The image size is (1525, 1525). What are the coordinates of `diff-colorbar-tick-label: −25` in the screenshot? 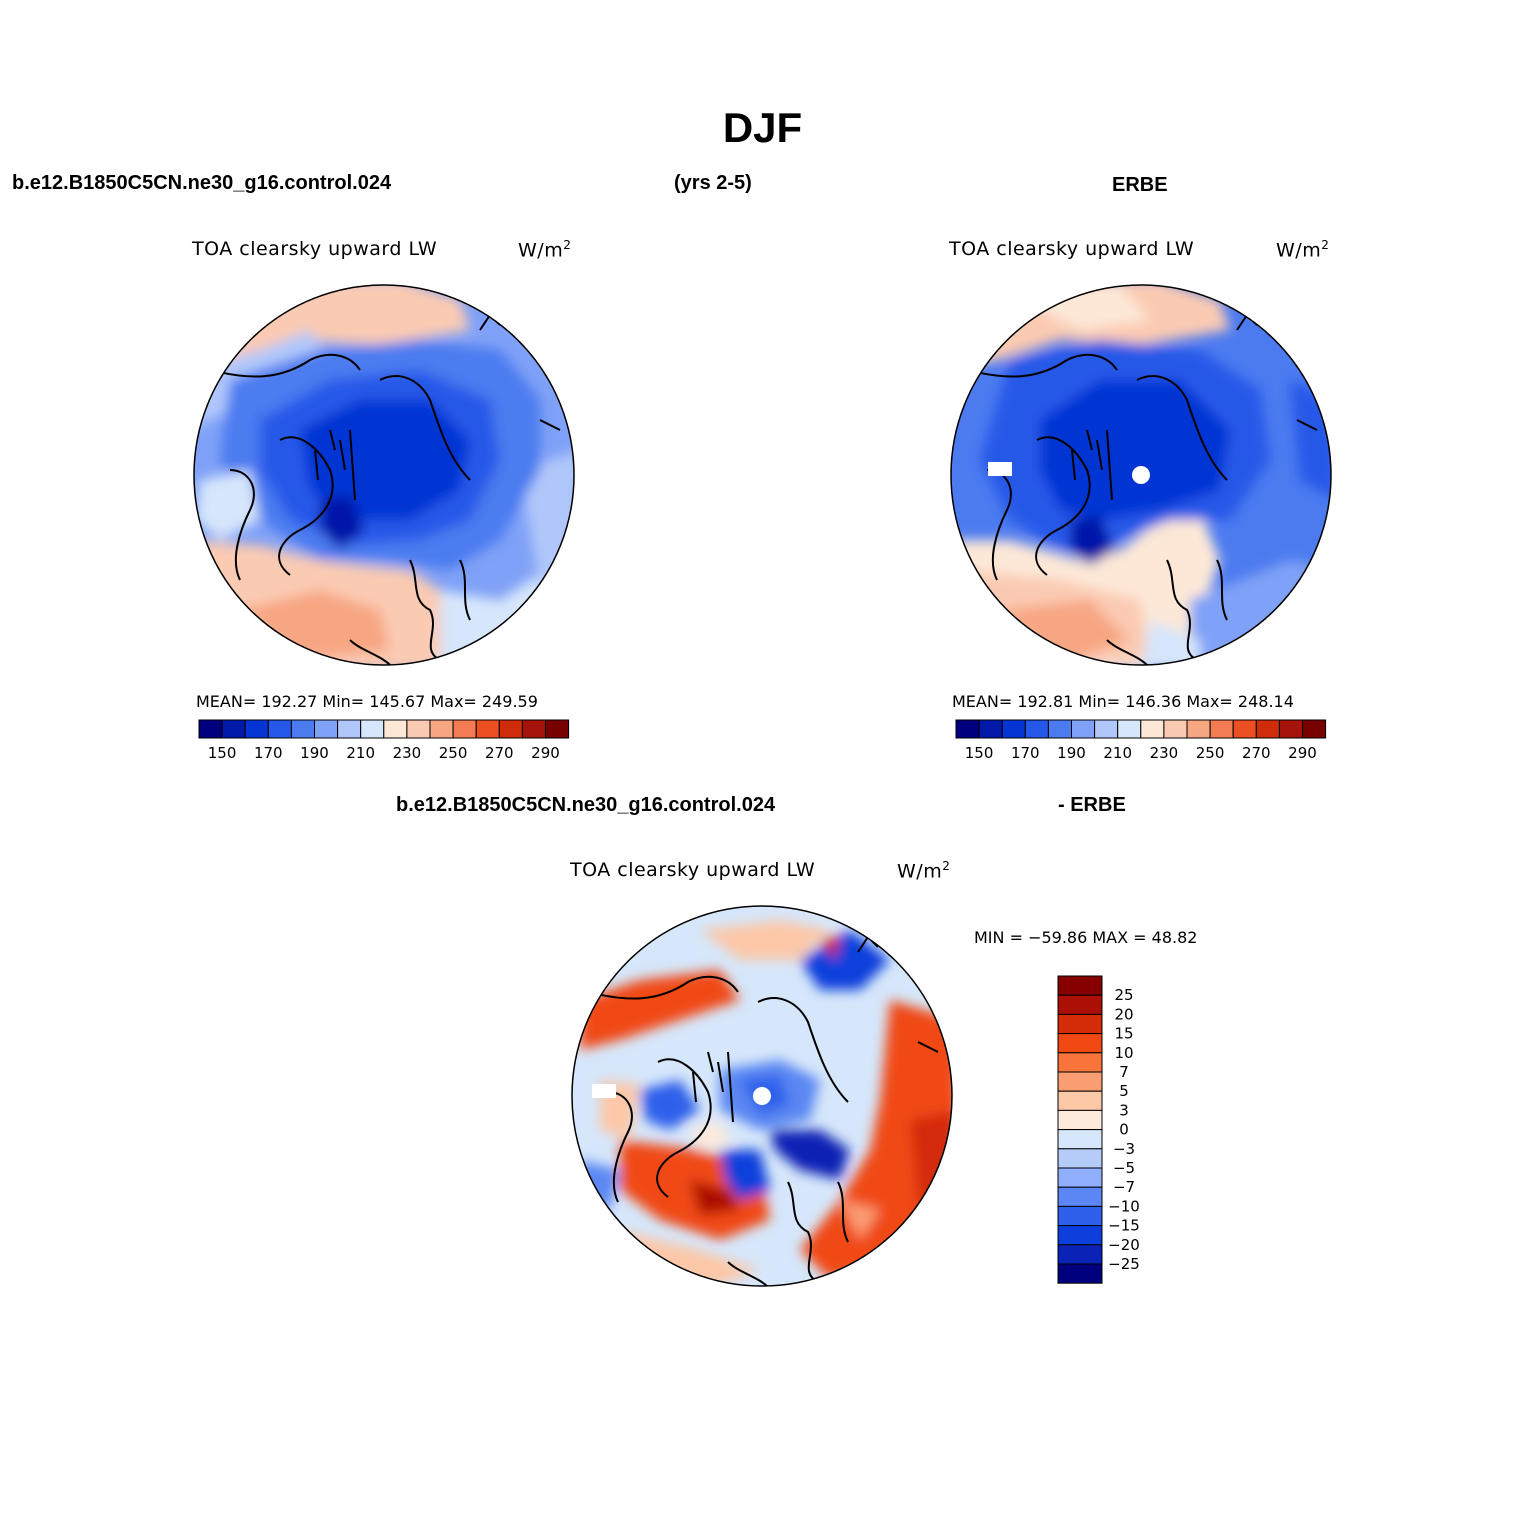 It's located at (1124, 1264).